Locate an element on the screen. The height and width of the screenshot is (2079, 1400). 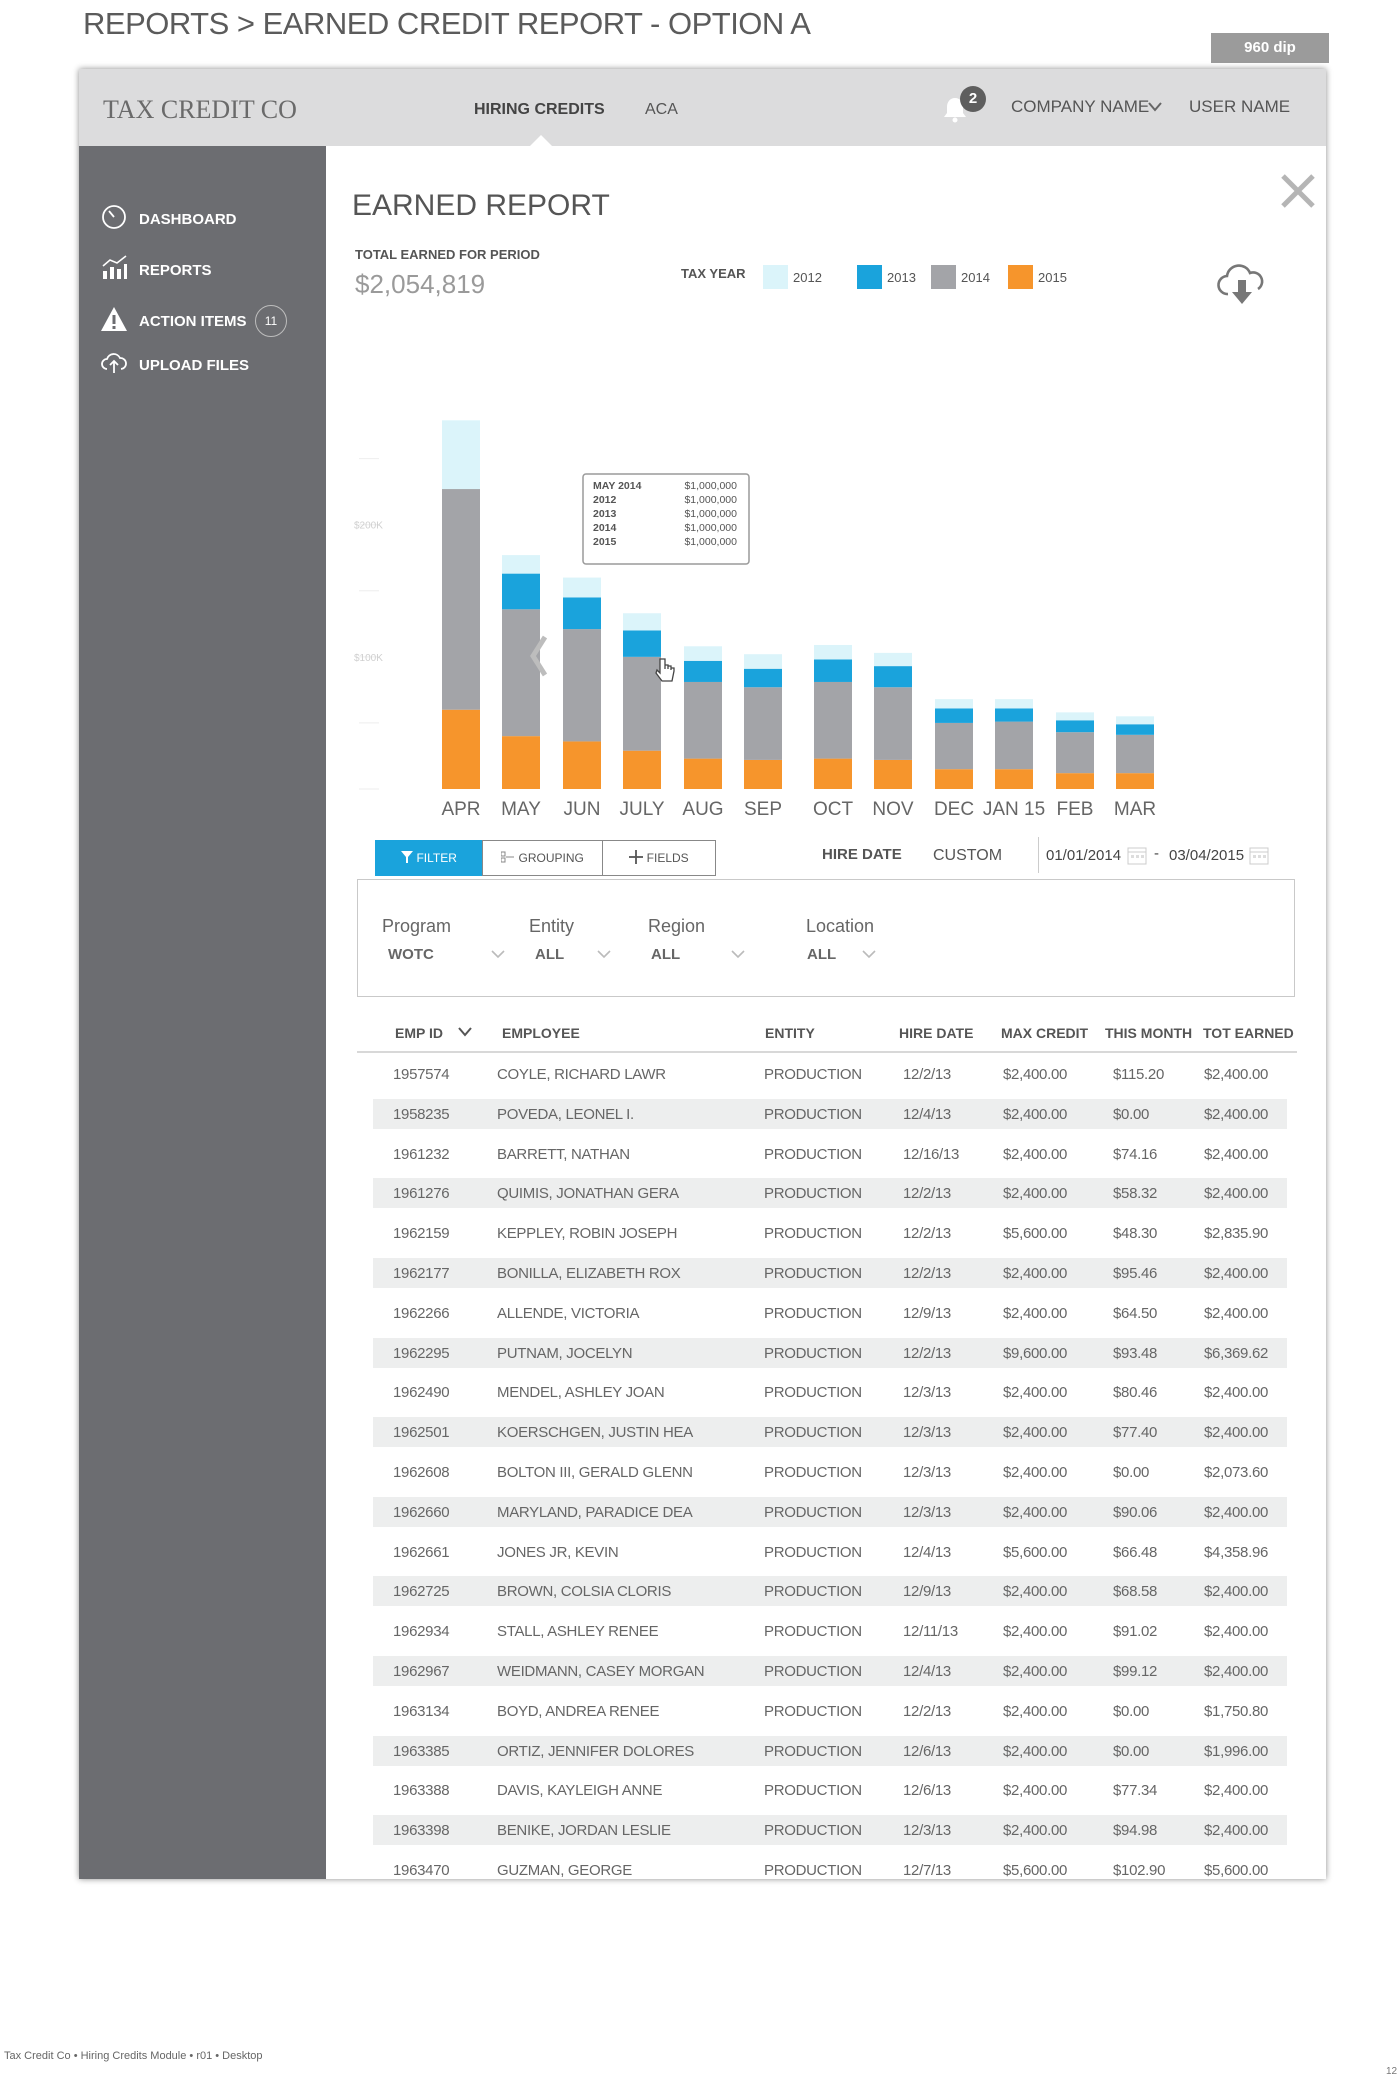
fields-button: FIELDS is located at coordinates (659, 858).